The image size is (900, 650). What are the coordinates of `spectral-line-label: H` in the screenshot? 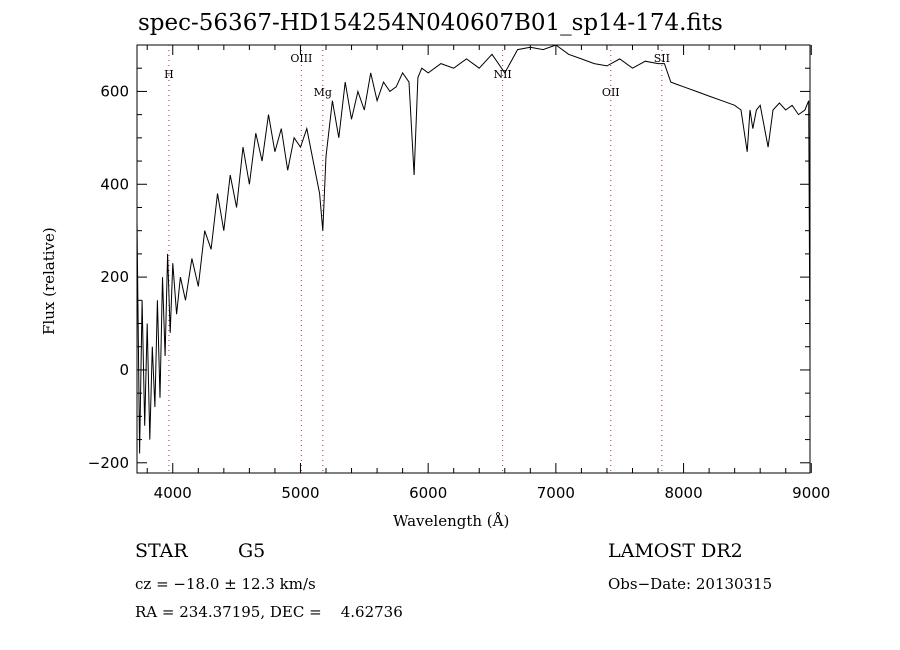 It's located at (169, 74).